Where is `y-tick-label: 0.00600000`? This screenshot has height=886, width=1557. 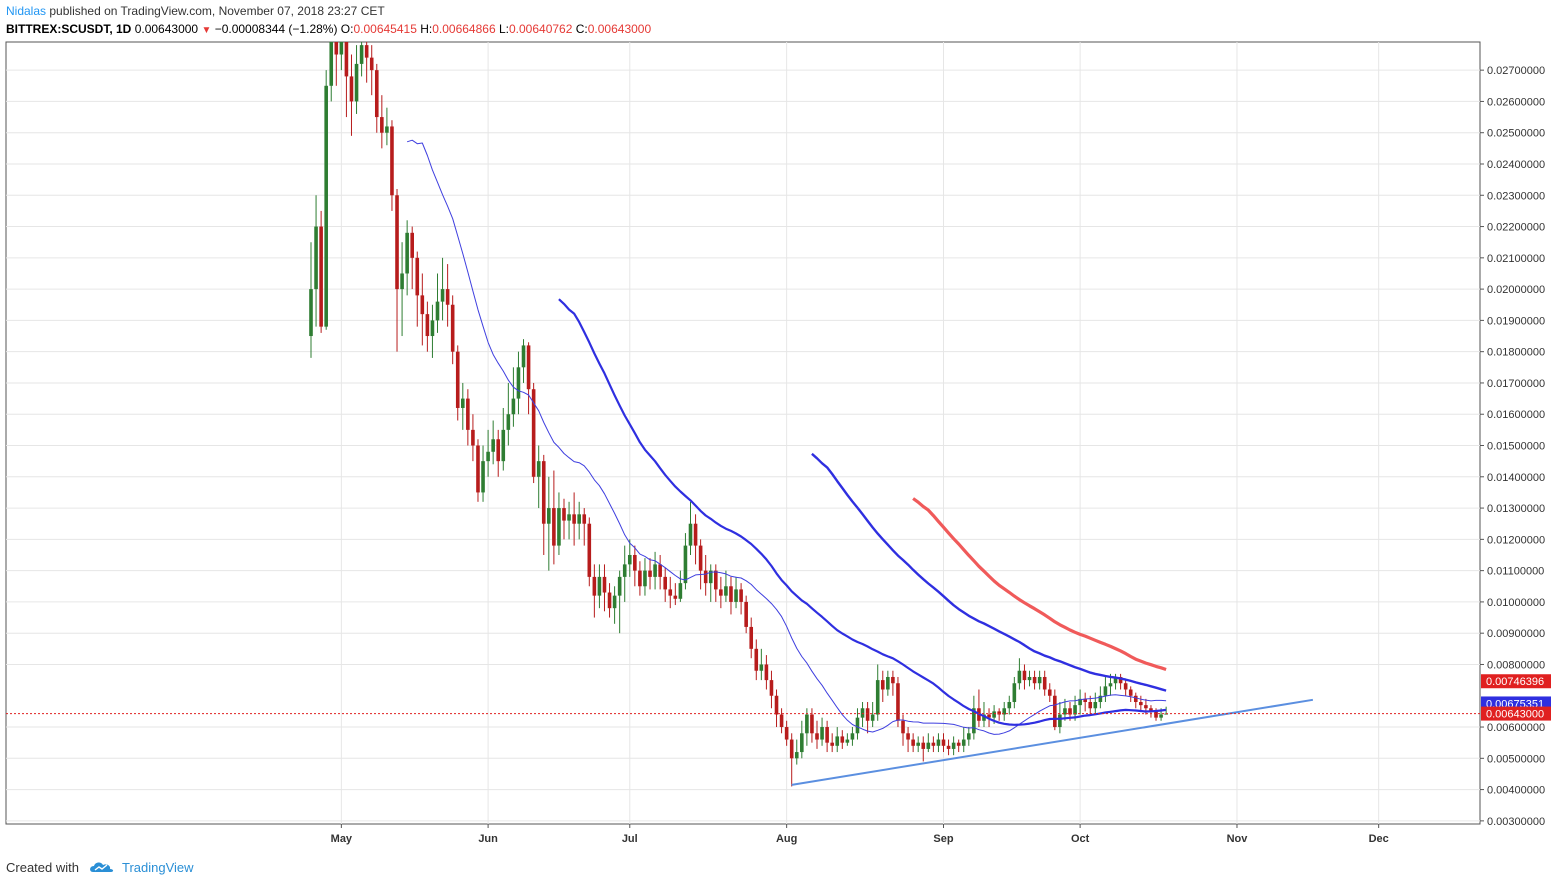 y-tick-label: 0.00600000 is located at coordinates (1516, 728).